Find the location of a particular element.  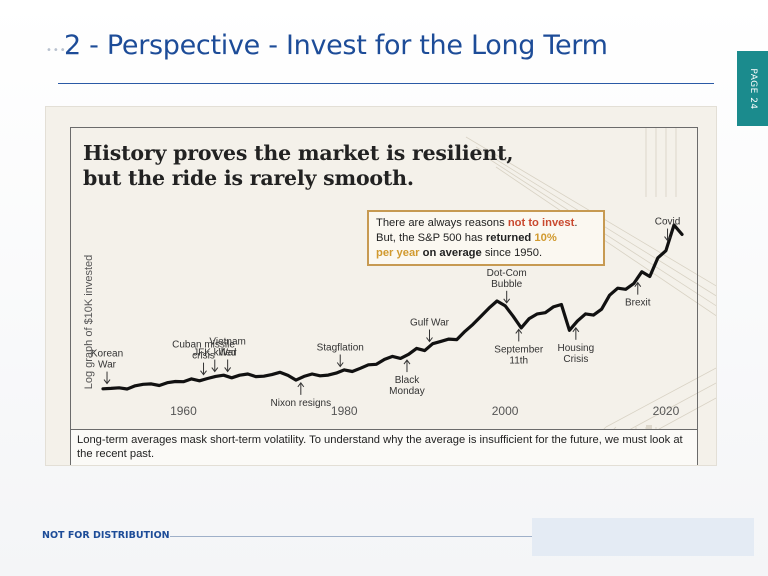

annotation-label: Dot-Com is located at coordinates (507, 273).